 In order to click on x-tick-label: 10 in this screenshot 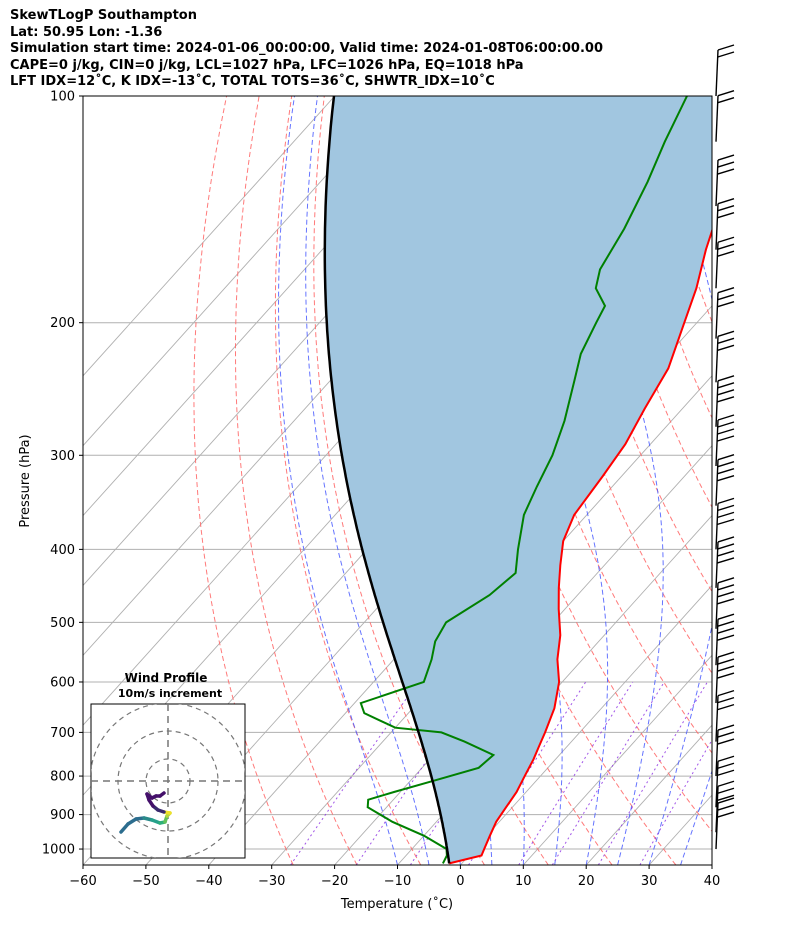, I will do `click(523, 881)`.